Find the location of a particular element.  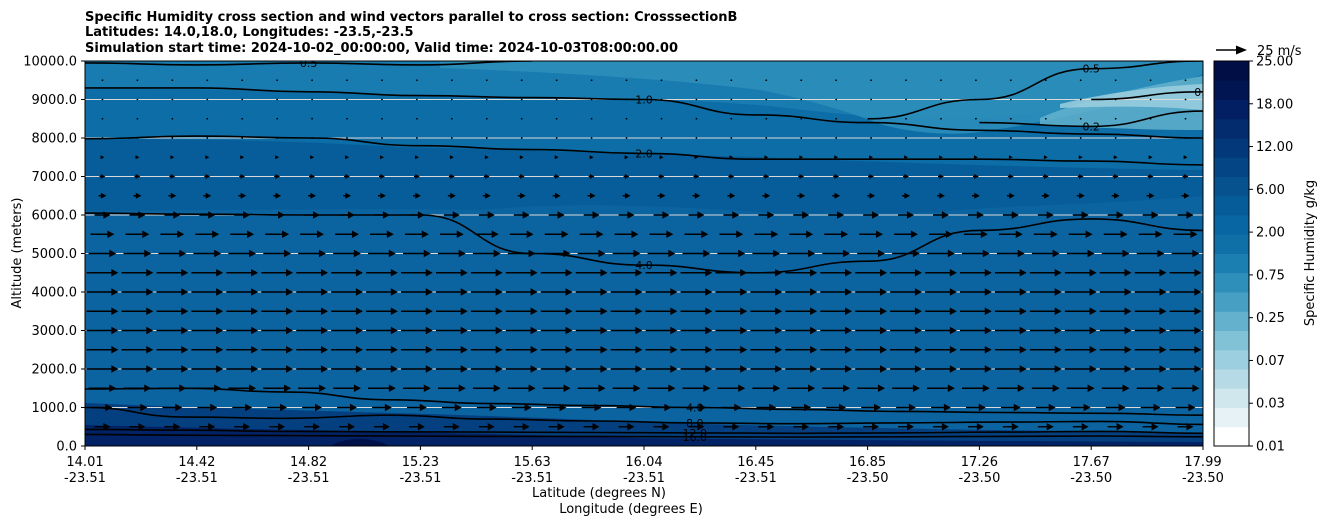

x-tick-label-lat-3: 15.23 is located at coordinates (420, 462).